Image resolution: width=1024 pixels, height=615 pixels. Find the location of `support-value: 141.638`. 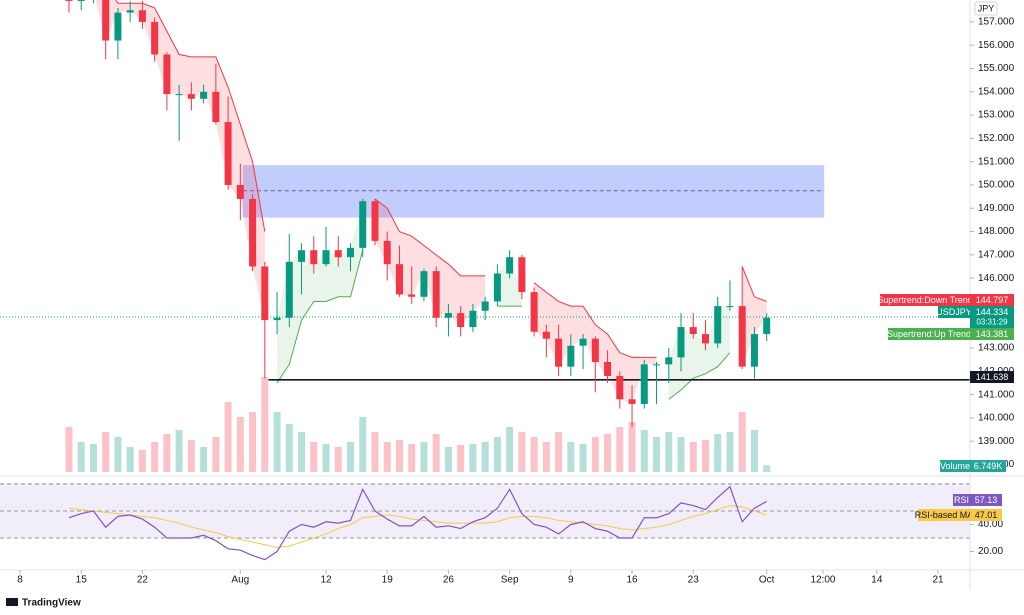

support-value: 141.638 is located at coordinates (992, 377).